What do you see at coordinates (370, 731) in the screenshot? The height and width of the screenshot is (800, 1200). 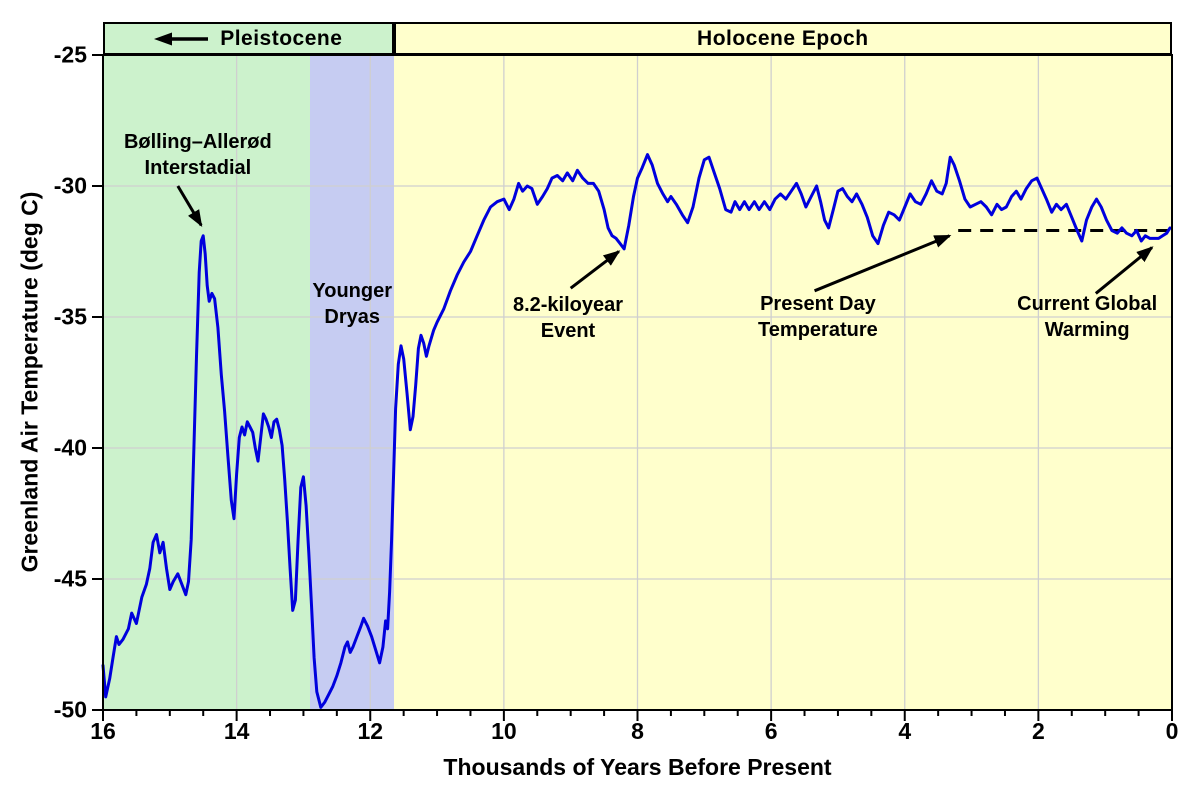 I see `x-tick-label: 12` at bounding box center [370, 731].